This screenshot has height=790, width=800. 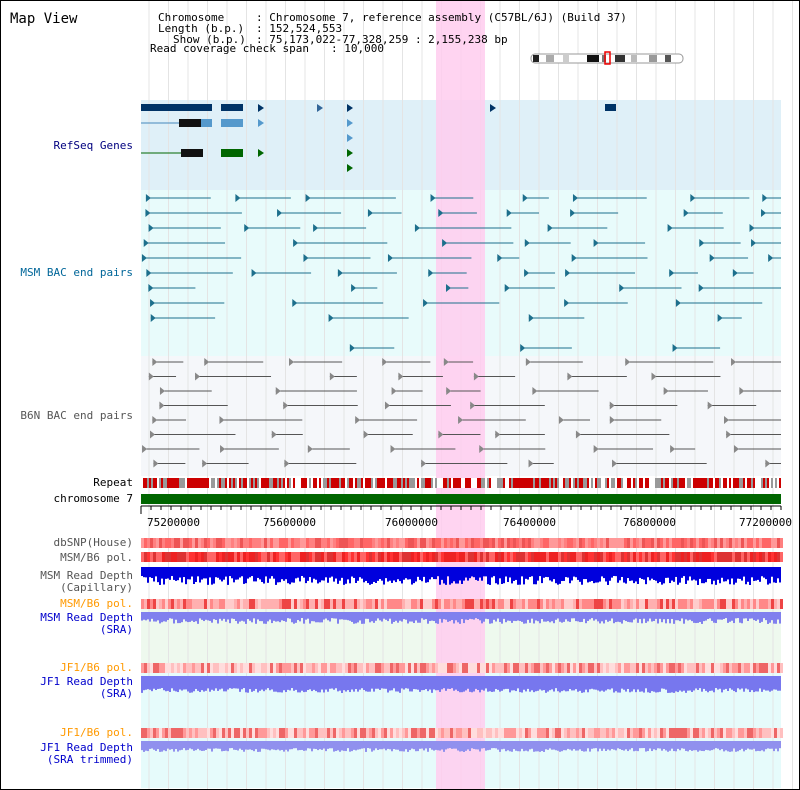 I want to click on track-label-msm-b6-pol: MSM/B6 pol., so click(x=96, y=557).